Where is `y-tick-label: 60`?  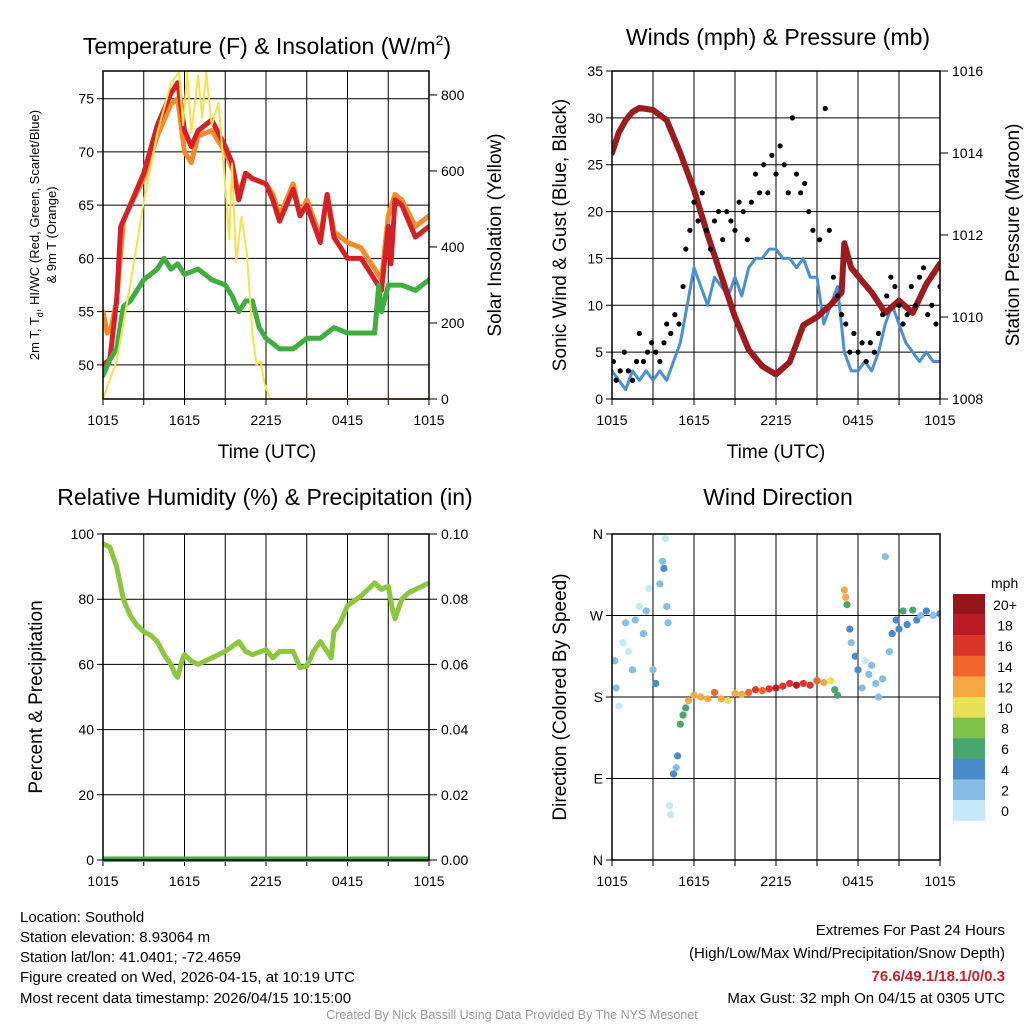 y-tick-label: 60 is located at coordinates (86, 258).